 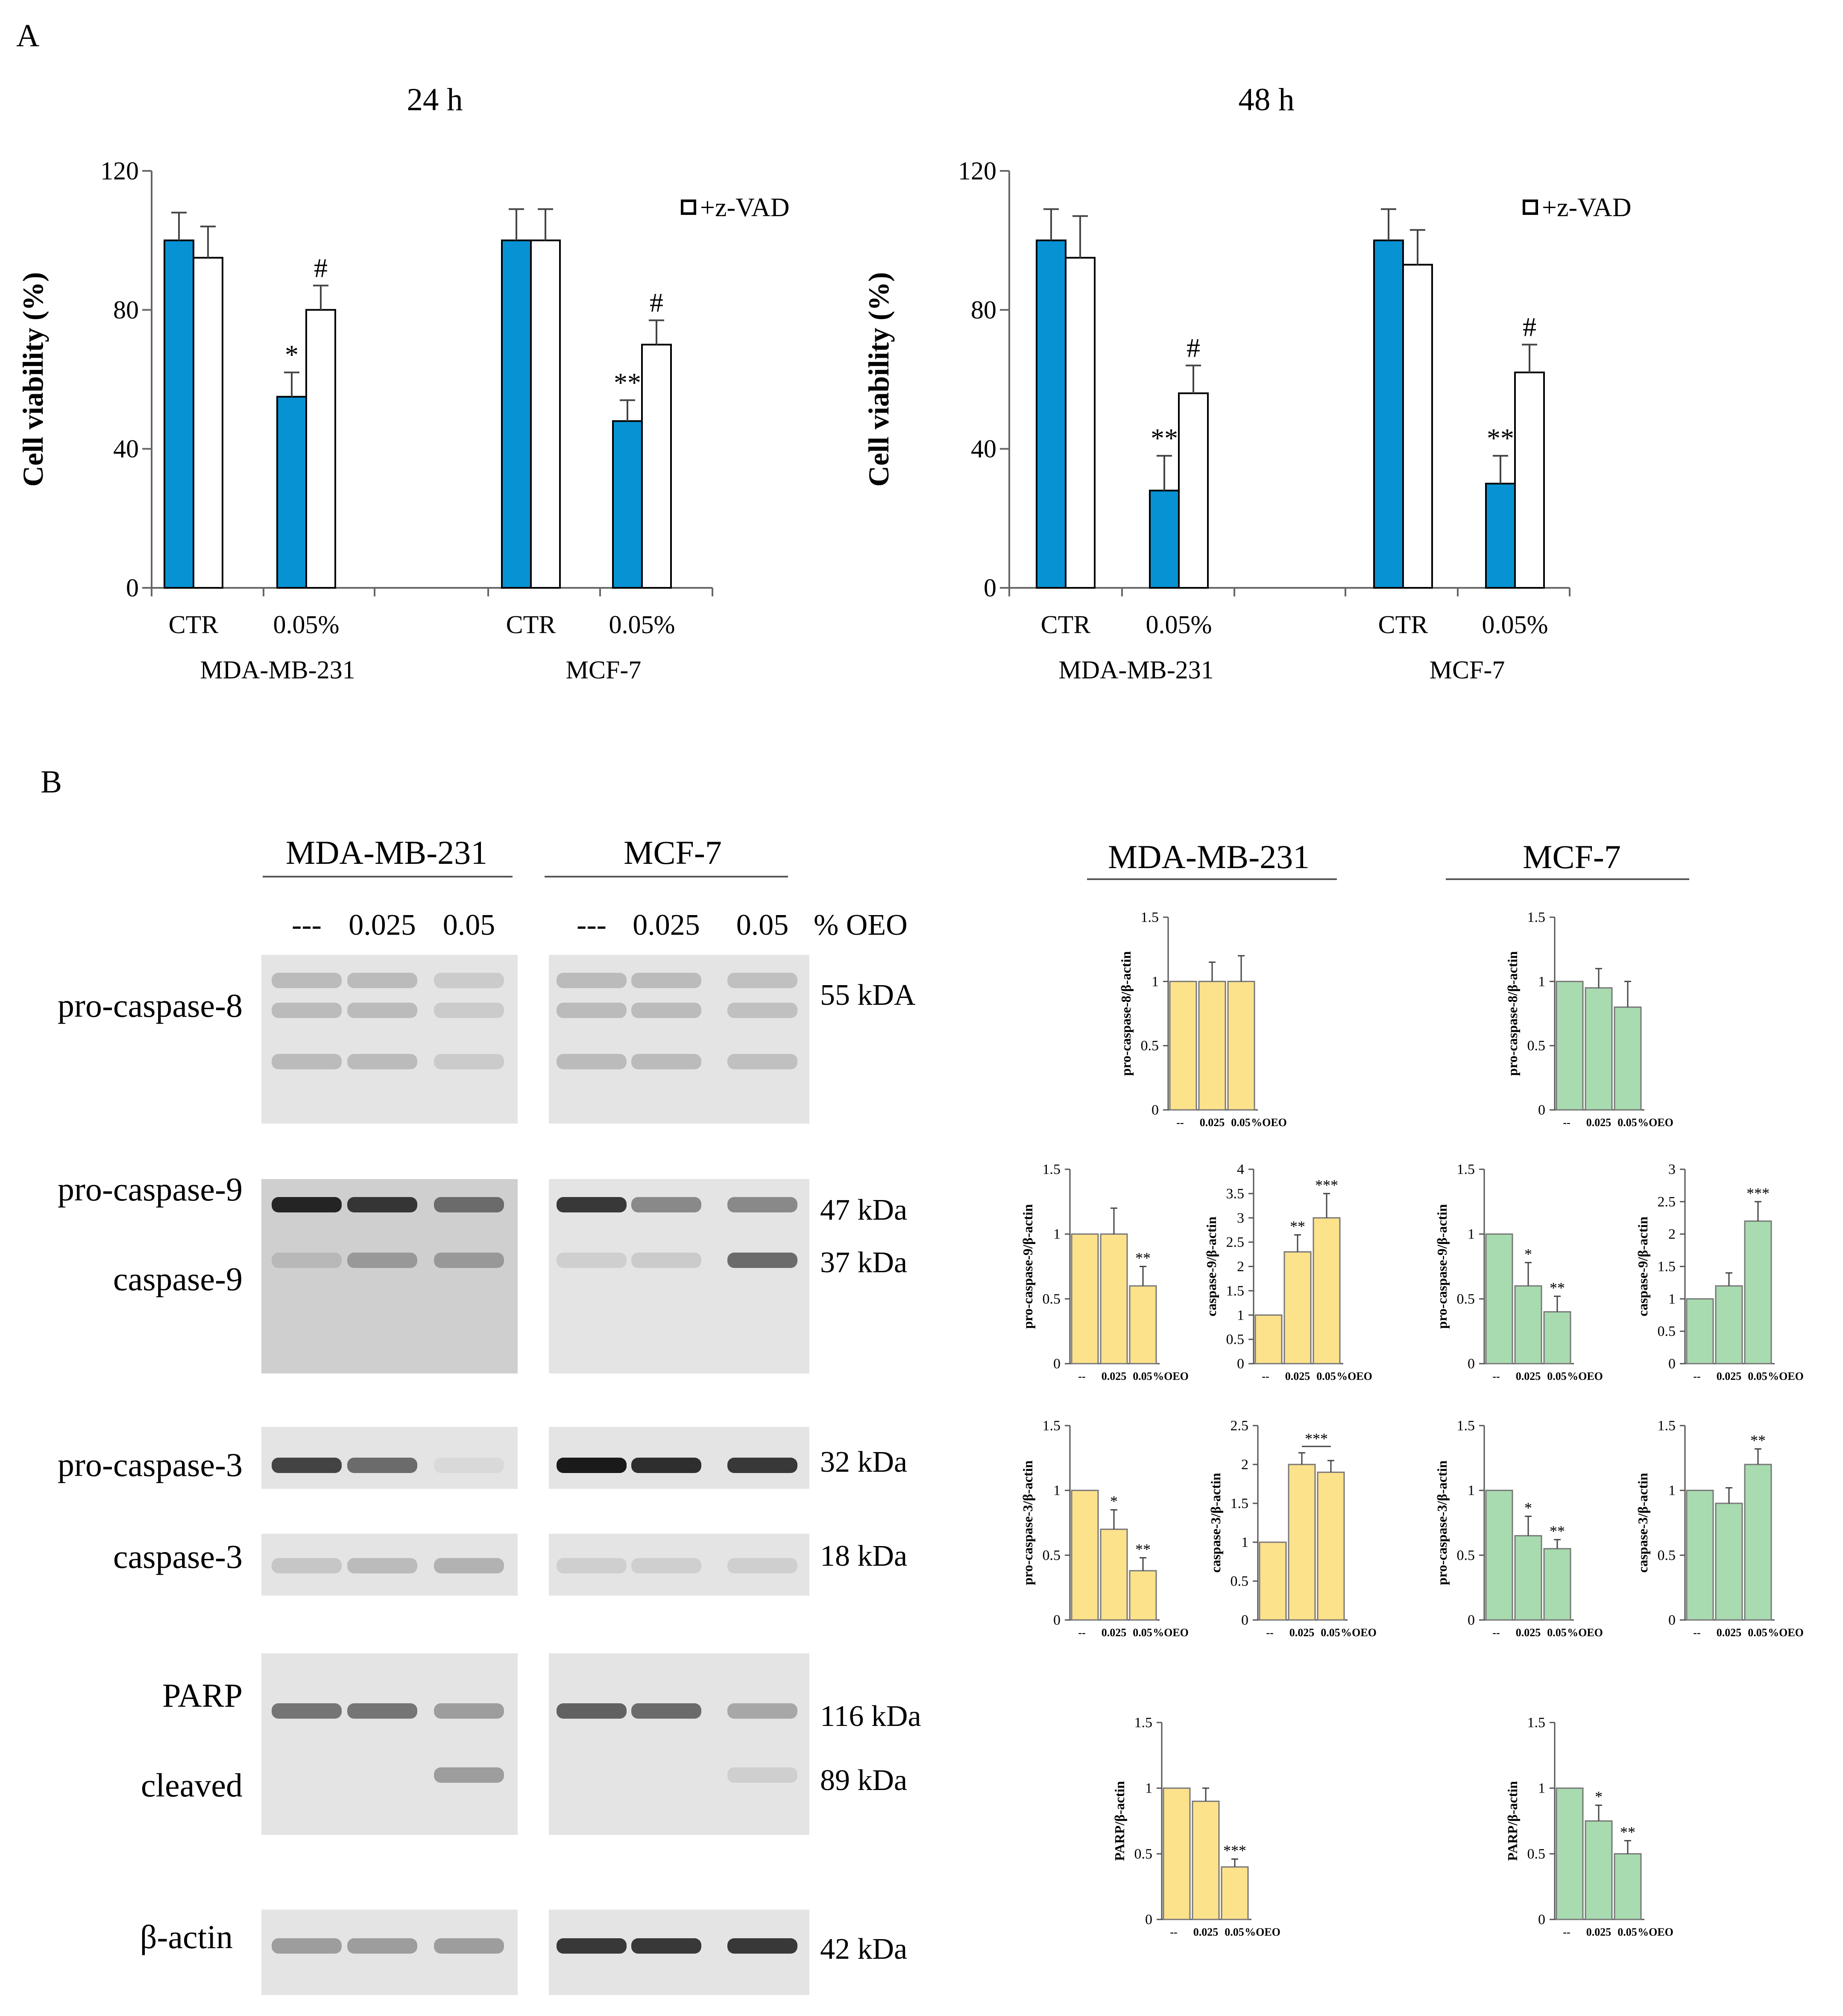 What do you see at coordinates (1672, 1491) in the screenshot?
I see `y-tick-label: 1` at bounding box center [1672, 1491].